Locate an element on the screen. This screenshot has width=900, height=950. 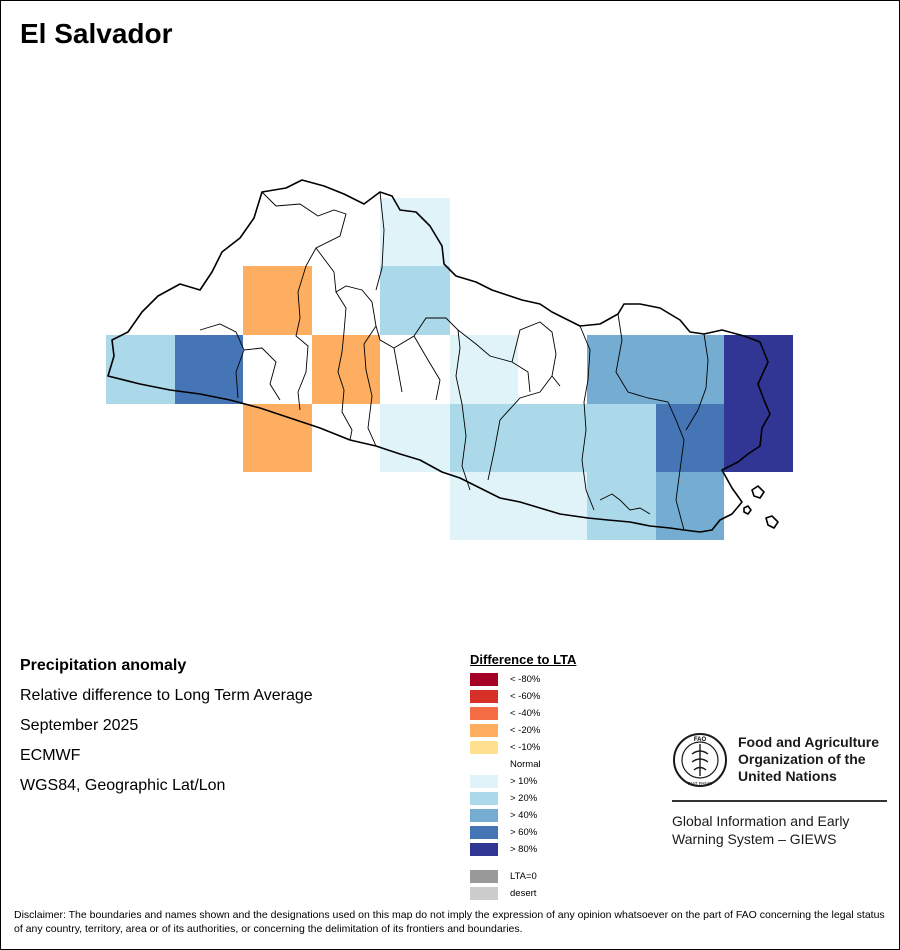
legend-label: > 40% is located at coordinates (524, 815).